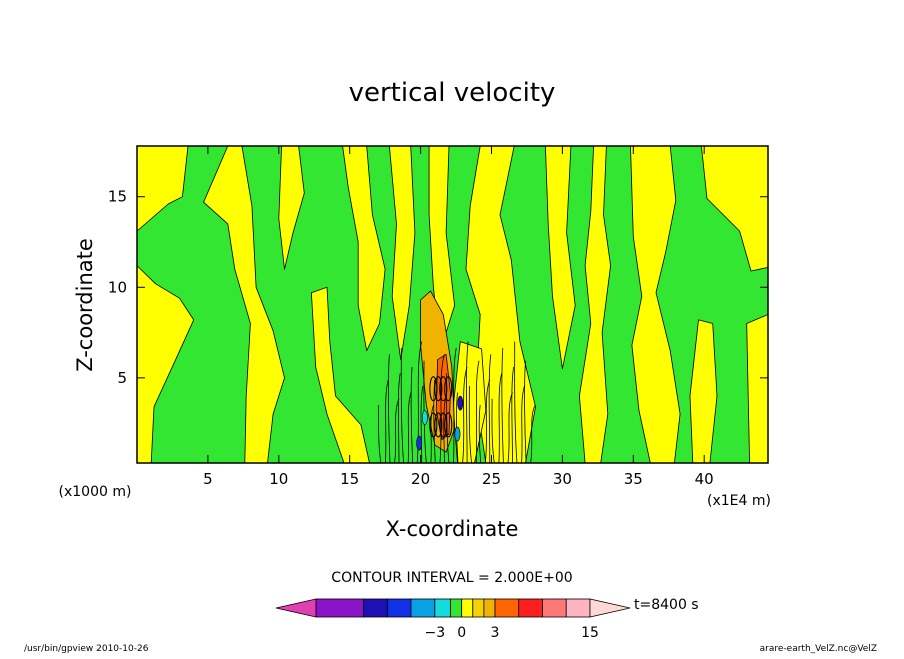 This screenshot has height=659, width=904. What do you see at coordinates (349, 479) in the screenshot?
I see `x-tick-label: 15` at bounding box center [349, 479].